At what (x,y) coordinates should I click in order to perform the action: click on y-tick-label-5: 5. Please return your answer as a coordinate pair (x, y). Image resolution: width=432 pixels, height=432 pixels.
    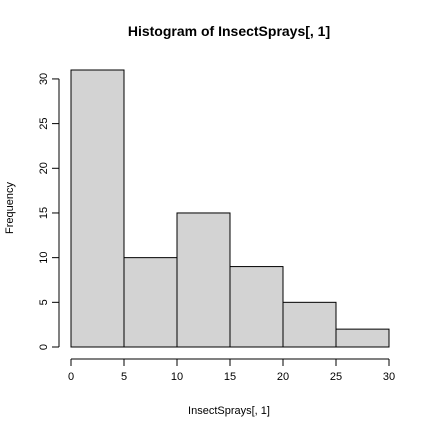
    Looking at the image, I should click on (44, 302).